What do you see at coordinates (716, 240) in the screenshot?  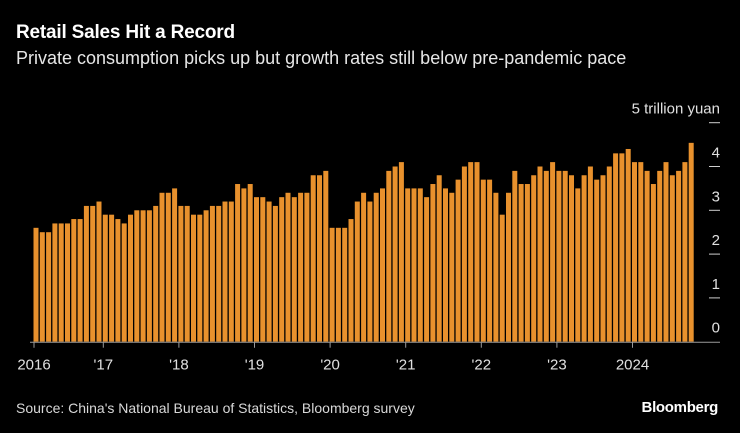 I see `y-tick-label: 2` at bounding box center [716, 240].